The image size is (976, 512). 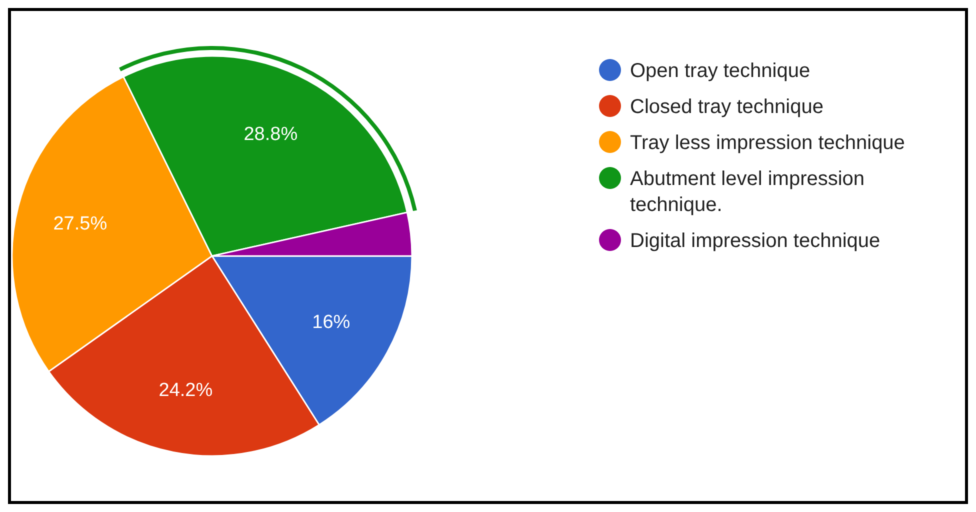 I want to click on data-label: 24.2%, so click(x=185, y=391).